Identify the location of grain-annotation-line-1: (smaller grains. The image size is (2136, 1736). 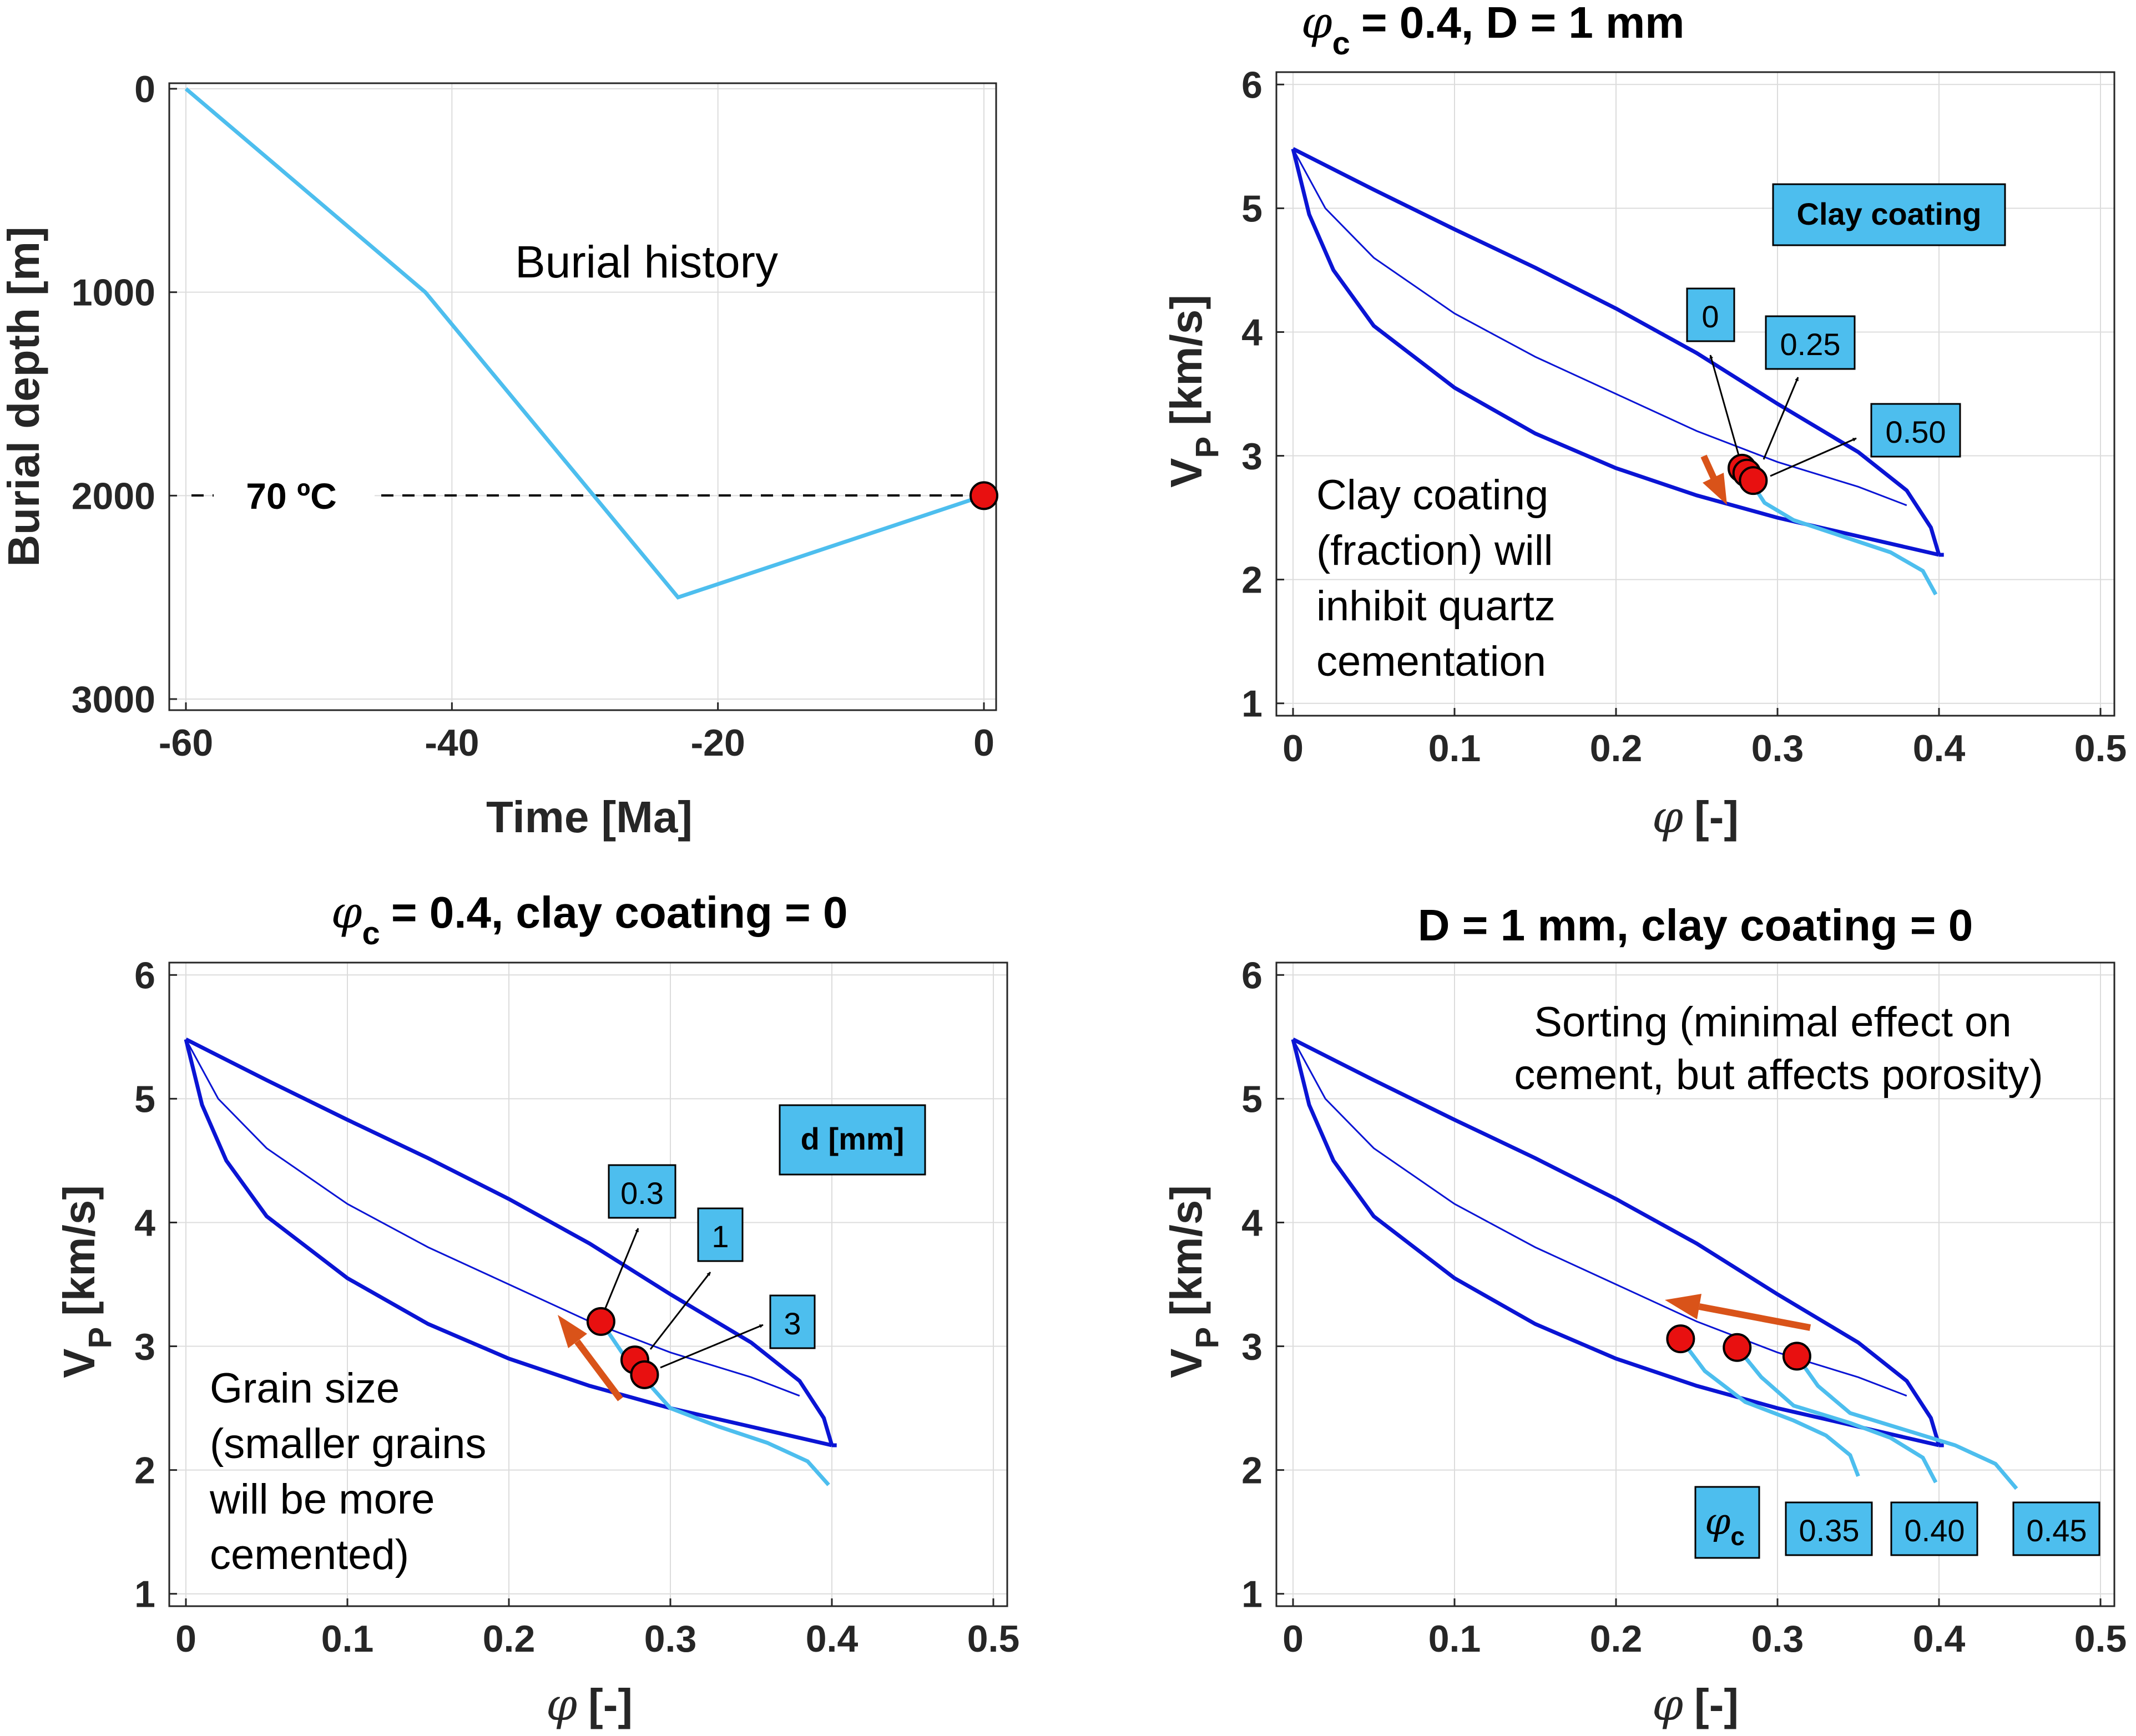
(348, 1444).